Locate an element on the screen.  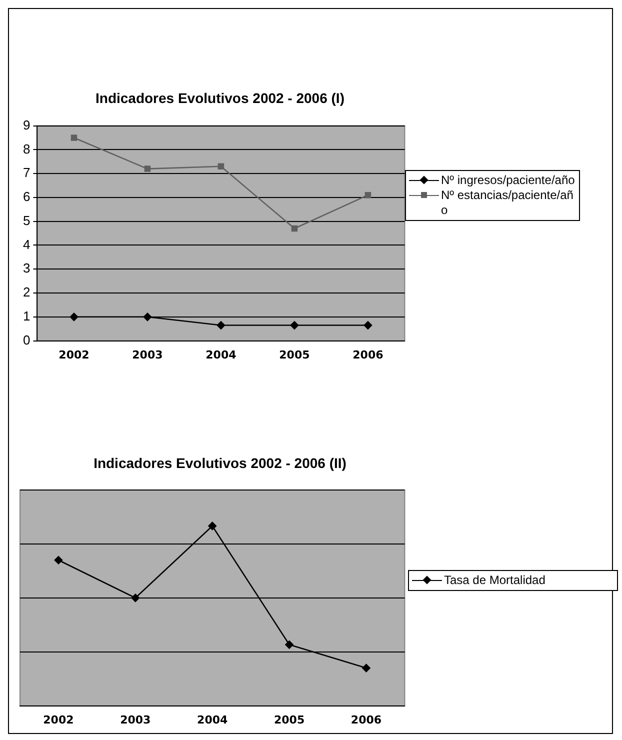
y-tick-label: 8 is located at coordinates (26, 148).